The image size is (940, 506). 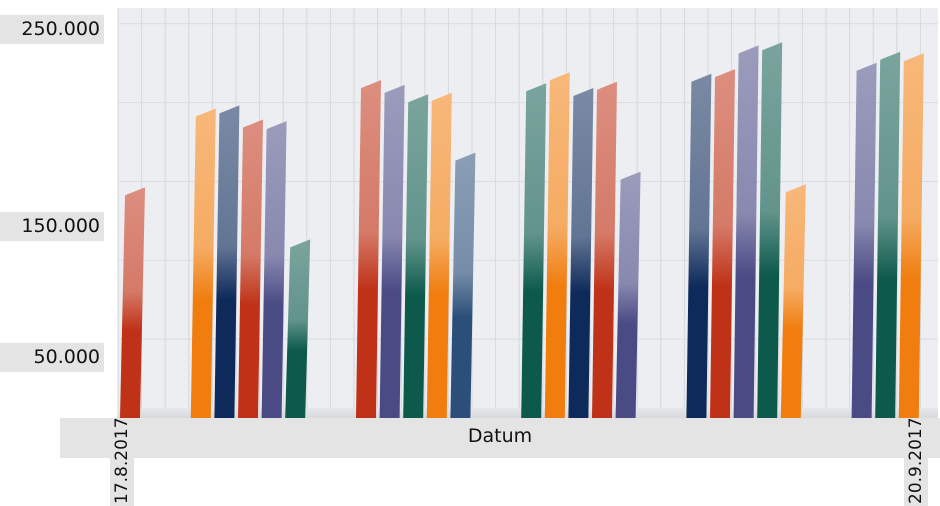 What do you see at coordinates (52, 29) in the screenshot?
I see `y-tick-label: 250.000` at bounding box center [52, 29].